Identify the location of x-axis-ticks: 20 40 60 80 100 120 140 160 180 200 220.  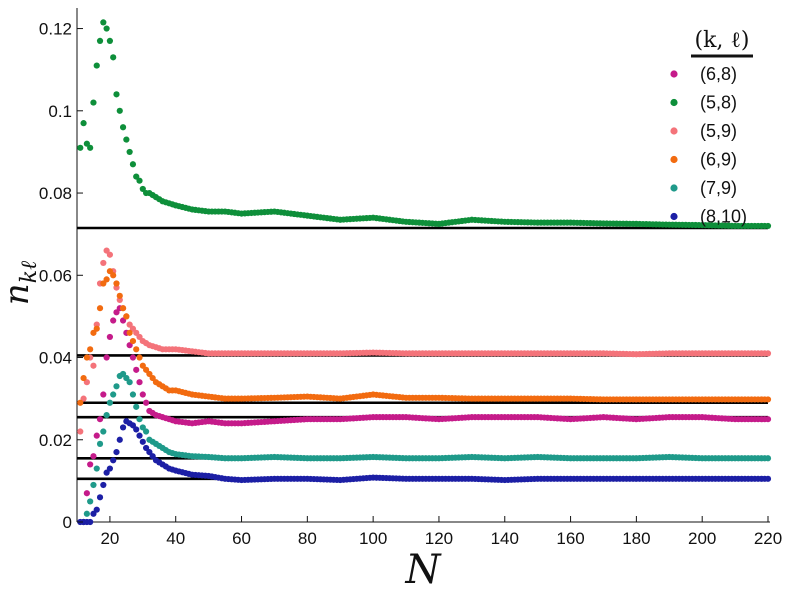
(441, 532).